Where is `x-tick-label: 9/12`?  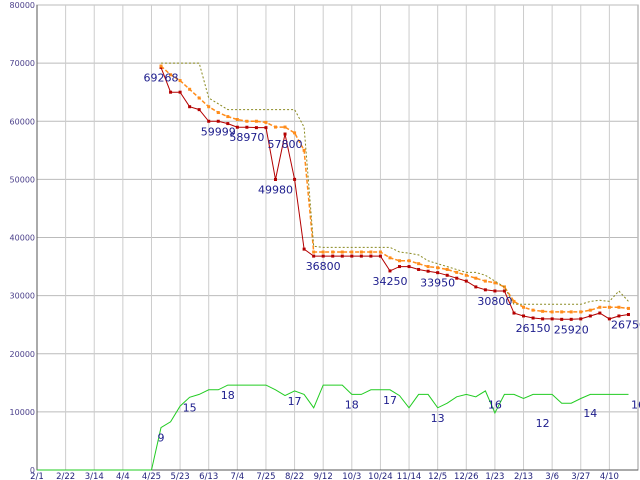 x-tick-label: 9/12 is located at coordinates (323, 476).